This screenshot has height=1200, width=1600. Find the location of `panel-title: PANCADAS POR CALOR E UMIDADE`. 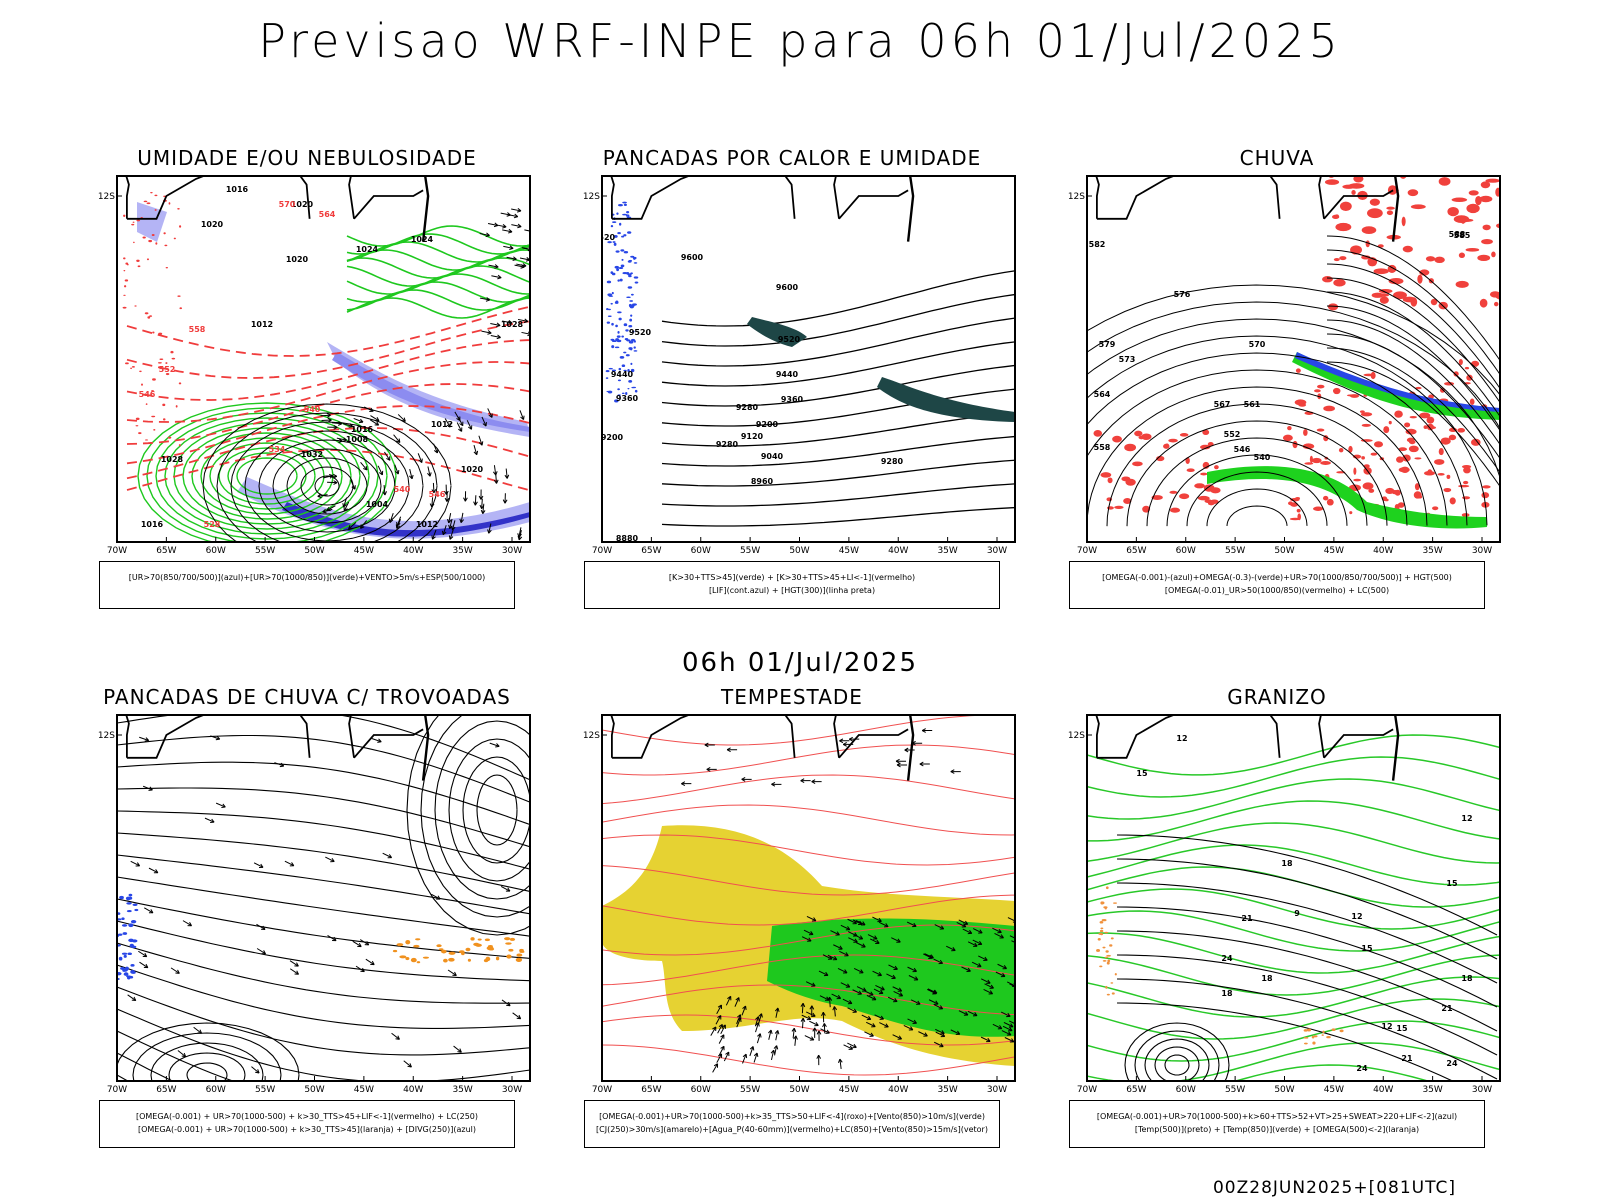

panel-title: PANCADAS POR CALOR E UMIDADE is located at coordinates (792, 158).